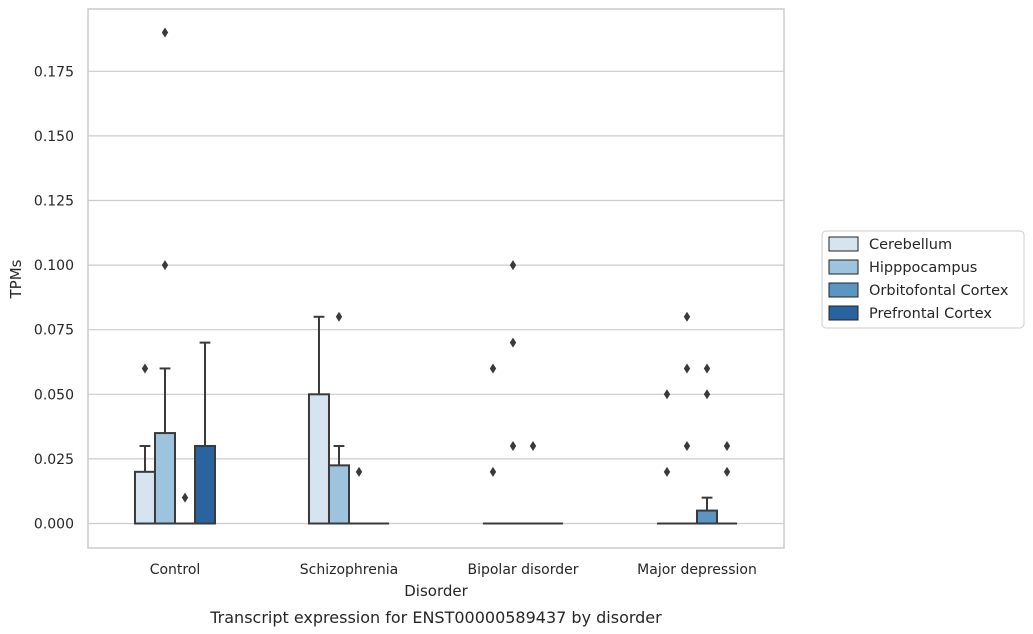 Image resolution: width=1033 pixels, height=634 pixels. Describe the element at coordinates (349, 570) in the screenshot. I see `x-tick-label: Schizophrenia` at that location.